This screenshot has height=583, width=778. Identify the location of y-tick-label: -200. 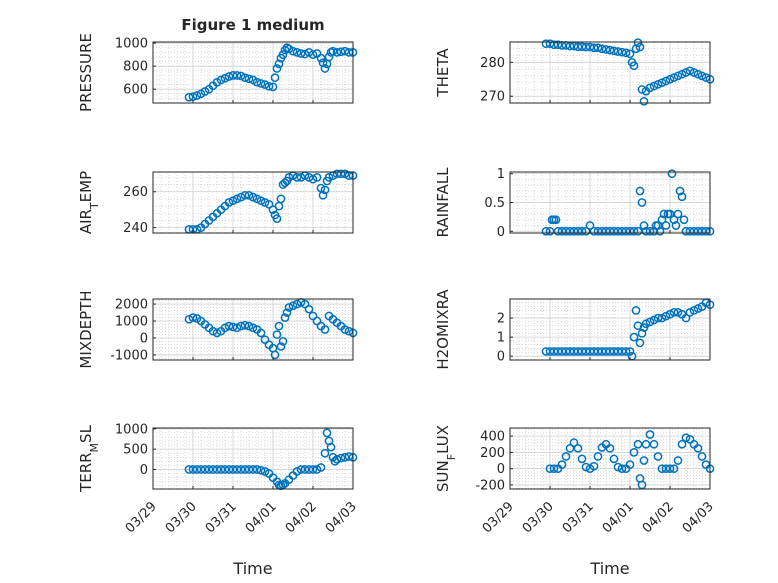
(490, 485).